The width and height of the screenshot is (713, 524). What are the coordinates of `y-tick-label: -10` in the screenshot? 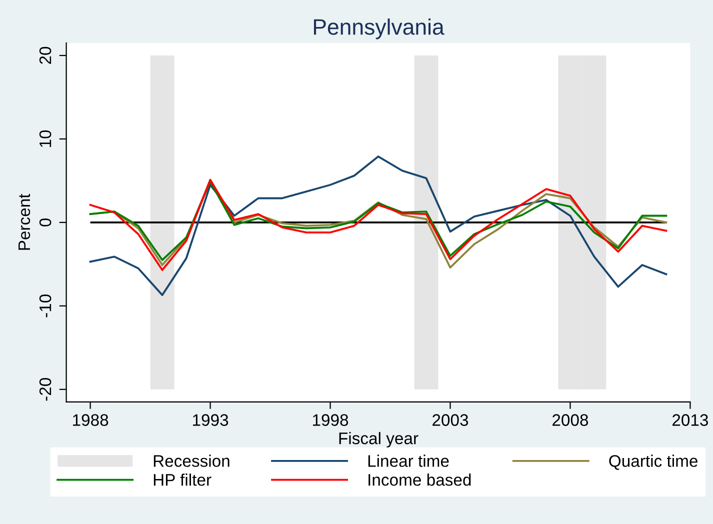 It's located at (45, 306).